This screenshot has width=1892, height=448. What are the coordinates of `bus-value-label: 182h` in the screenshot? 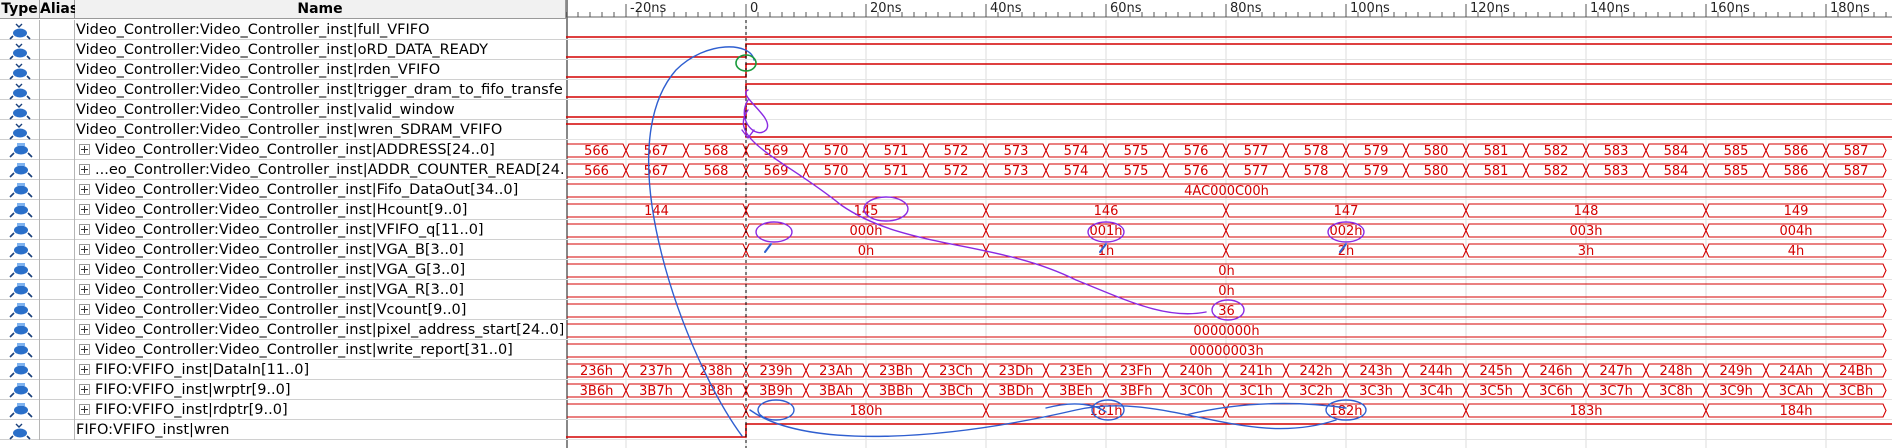 It's located at (1345, 411).